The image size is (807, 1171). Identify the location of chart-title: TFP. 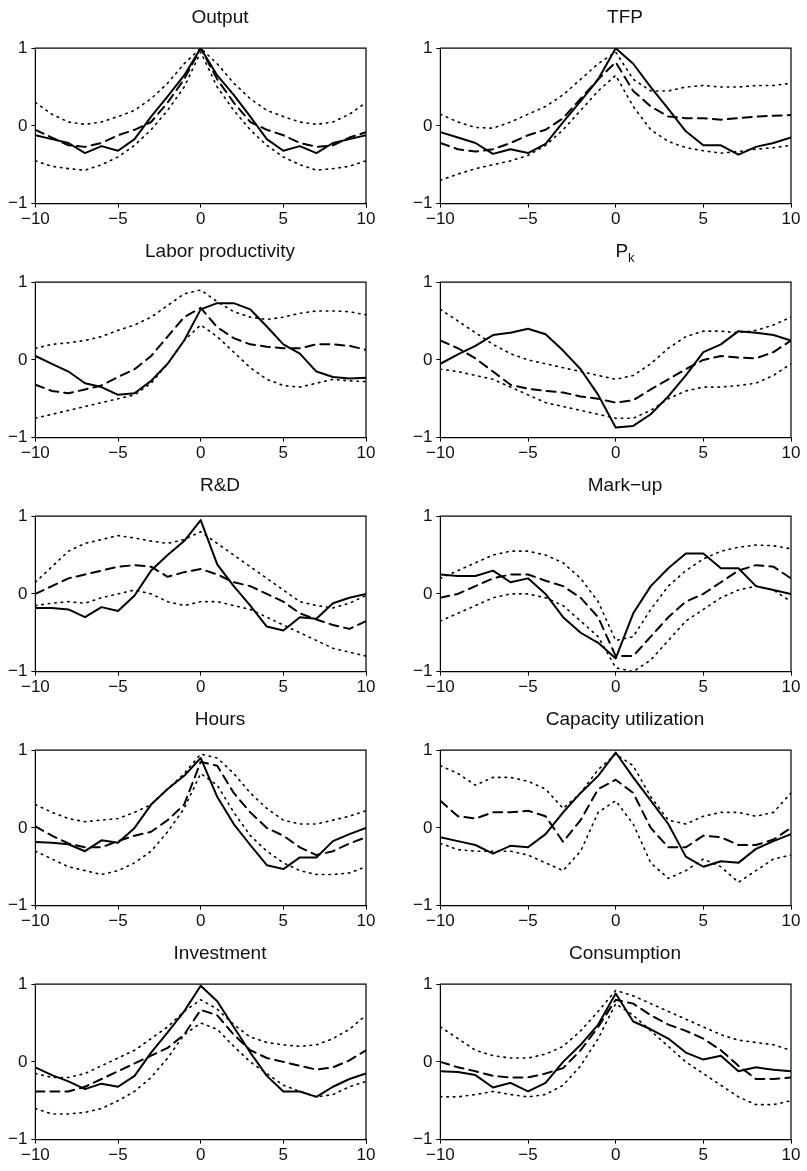
(625, 17).